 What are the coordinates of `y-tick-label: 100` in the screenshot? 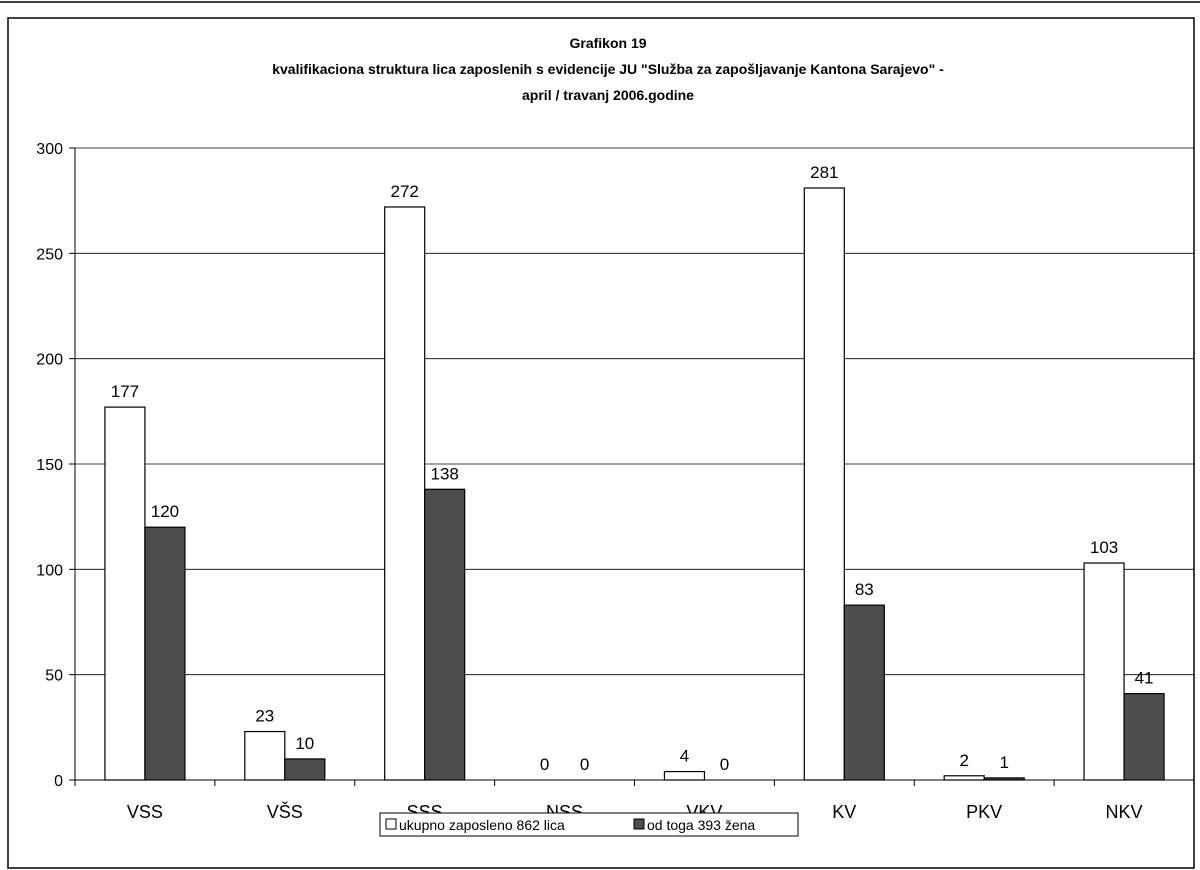 It's located at (49, 570).